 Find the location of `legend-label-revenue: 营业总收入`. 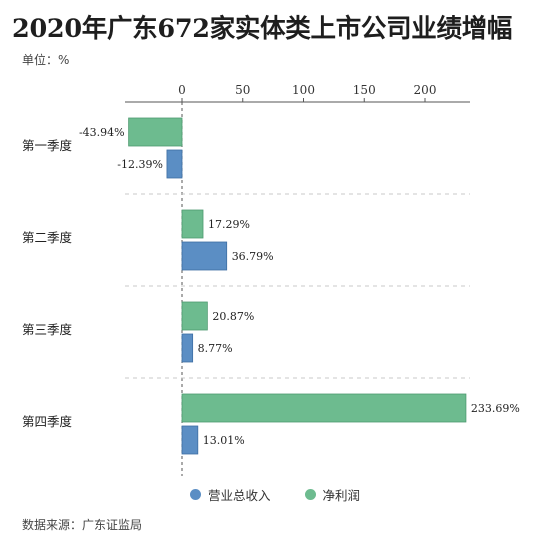

legend-label-revenue: 营业总收入 is located at coordinates (239, 495).